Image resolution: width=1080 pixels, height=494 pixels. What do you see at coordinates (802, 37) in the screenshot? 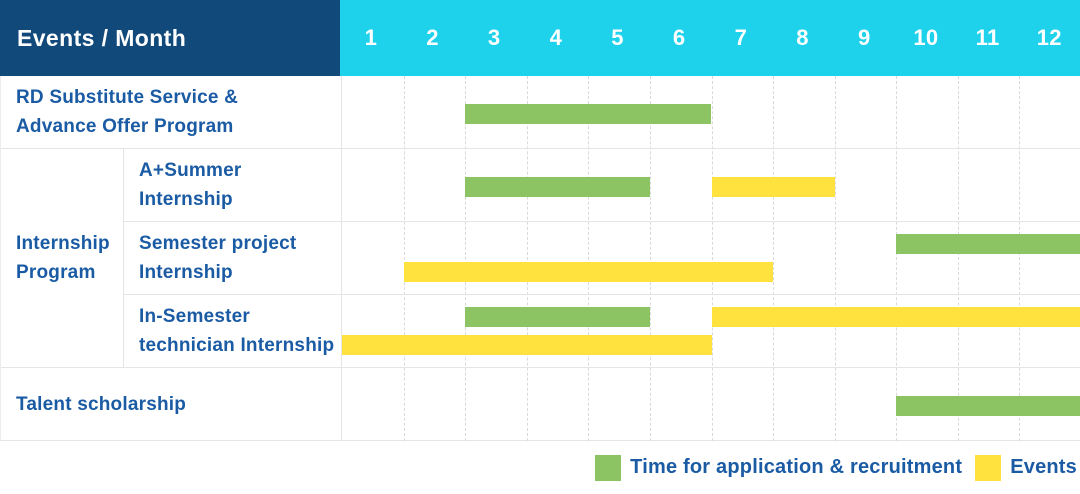
I see `month-header-label: 8` at bounding box center [802, 37].